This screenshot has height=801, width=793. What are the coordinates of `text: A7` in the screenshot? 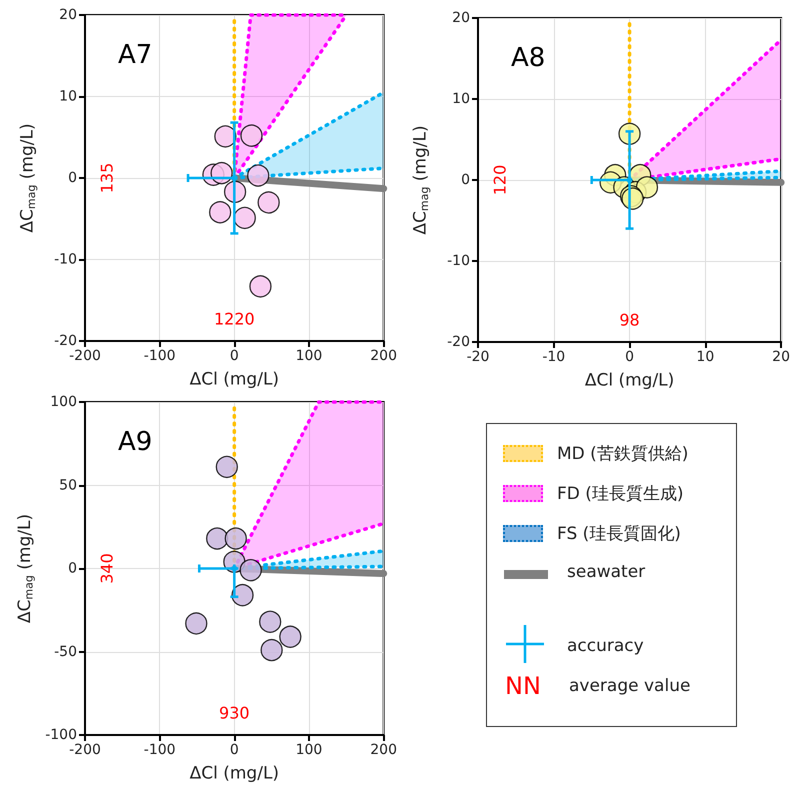 It's located at (135, 55).